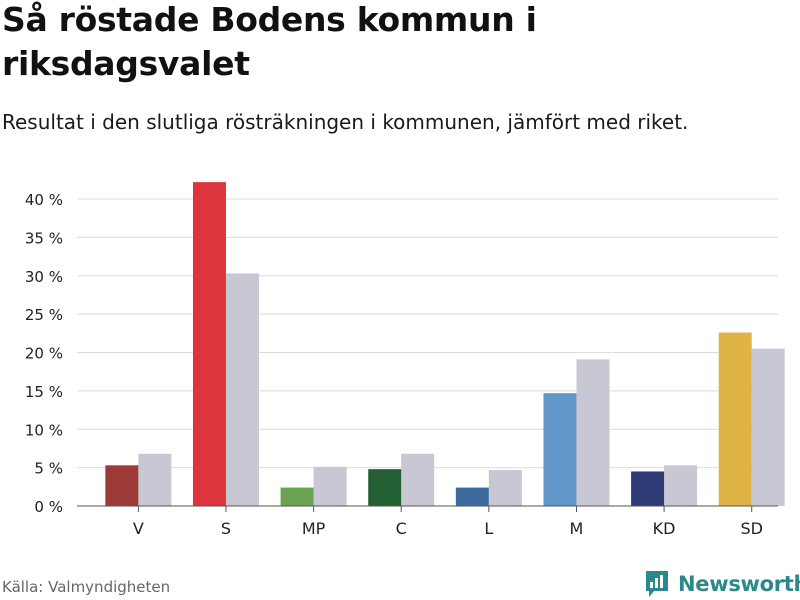  Describe the element at coordinates (44, 277) in the screenshot. I see `y-tick-label: 30 %` at that location.